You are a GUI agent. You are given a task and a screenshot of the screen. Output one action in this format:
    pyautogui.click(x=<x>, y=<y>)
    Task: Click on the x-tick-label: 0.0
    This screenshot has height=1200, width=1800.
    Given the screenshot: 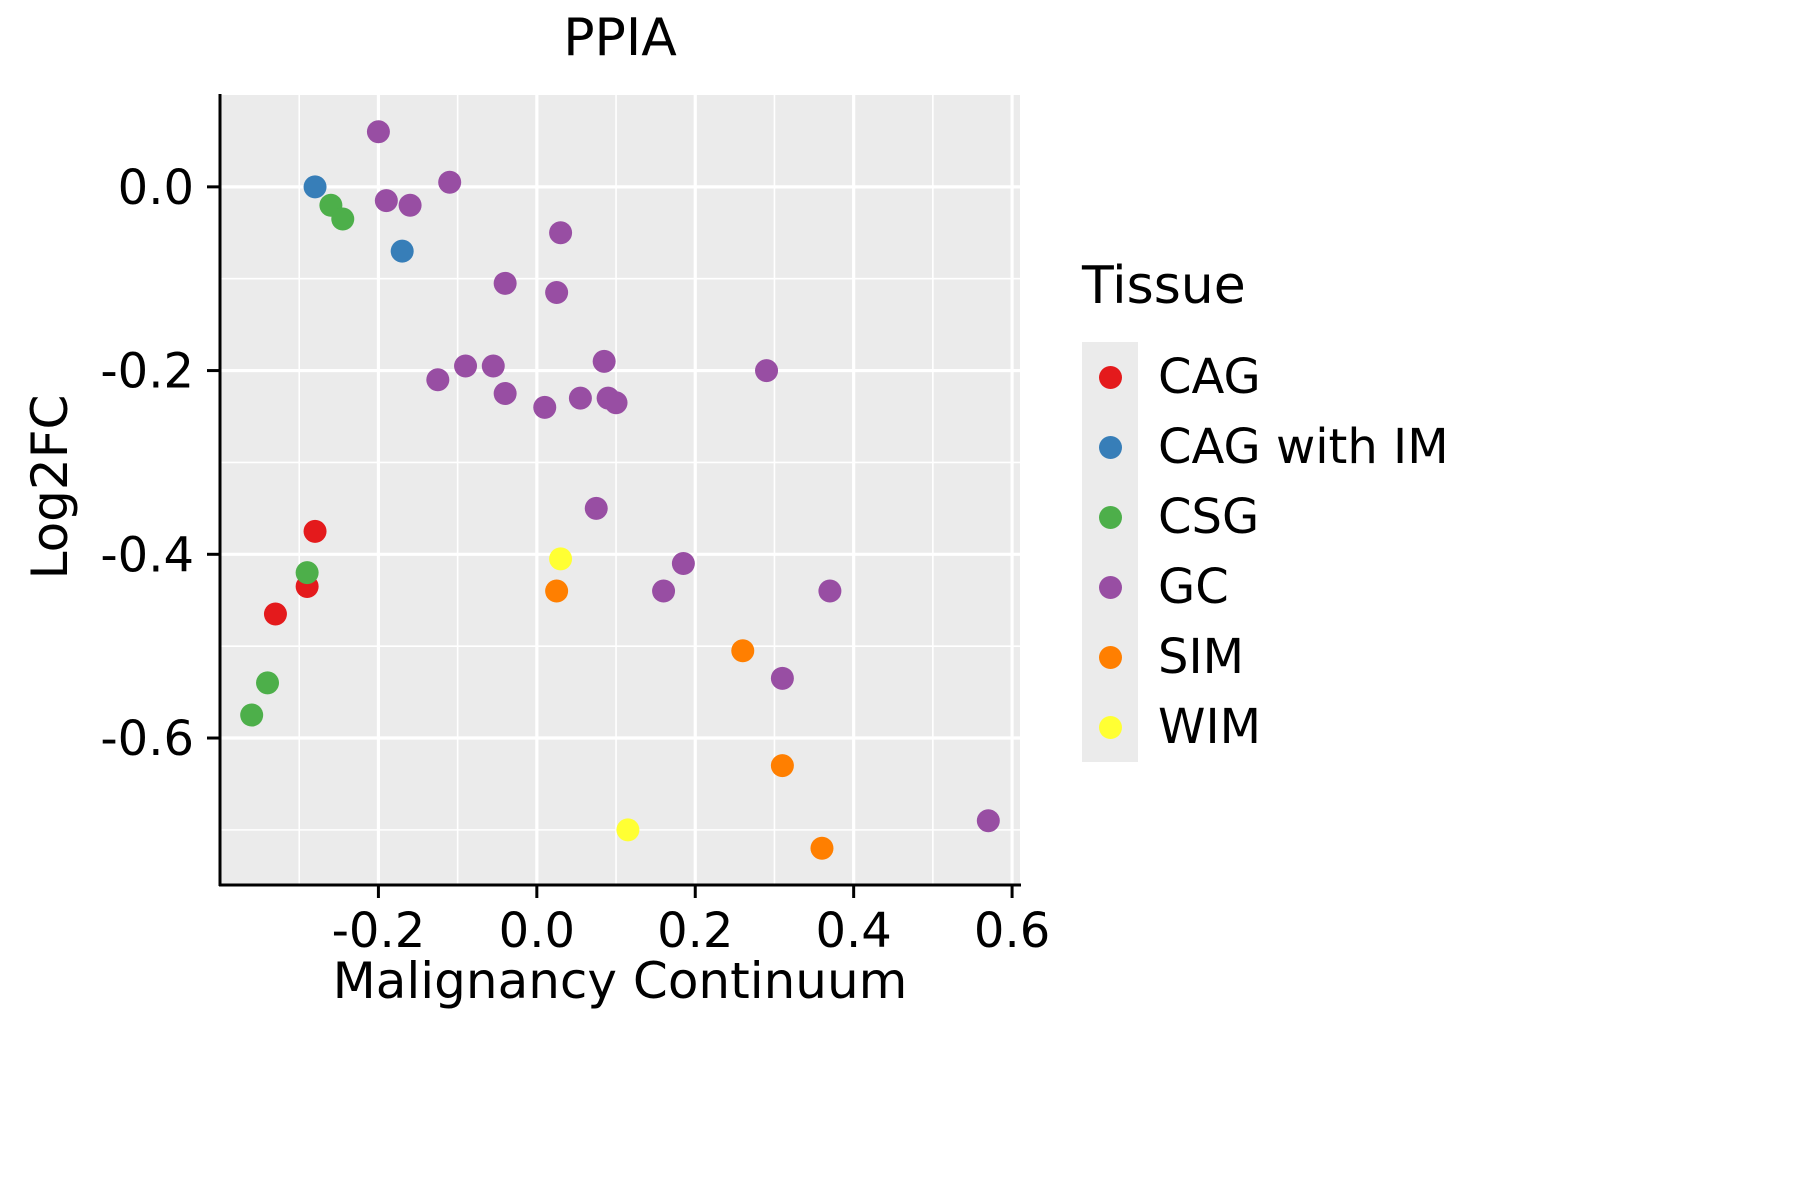 What is the action you would take?
    pyautogui.click(x=537, y=931)
    